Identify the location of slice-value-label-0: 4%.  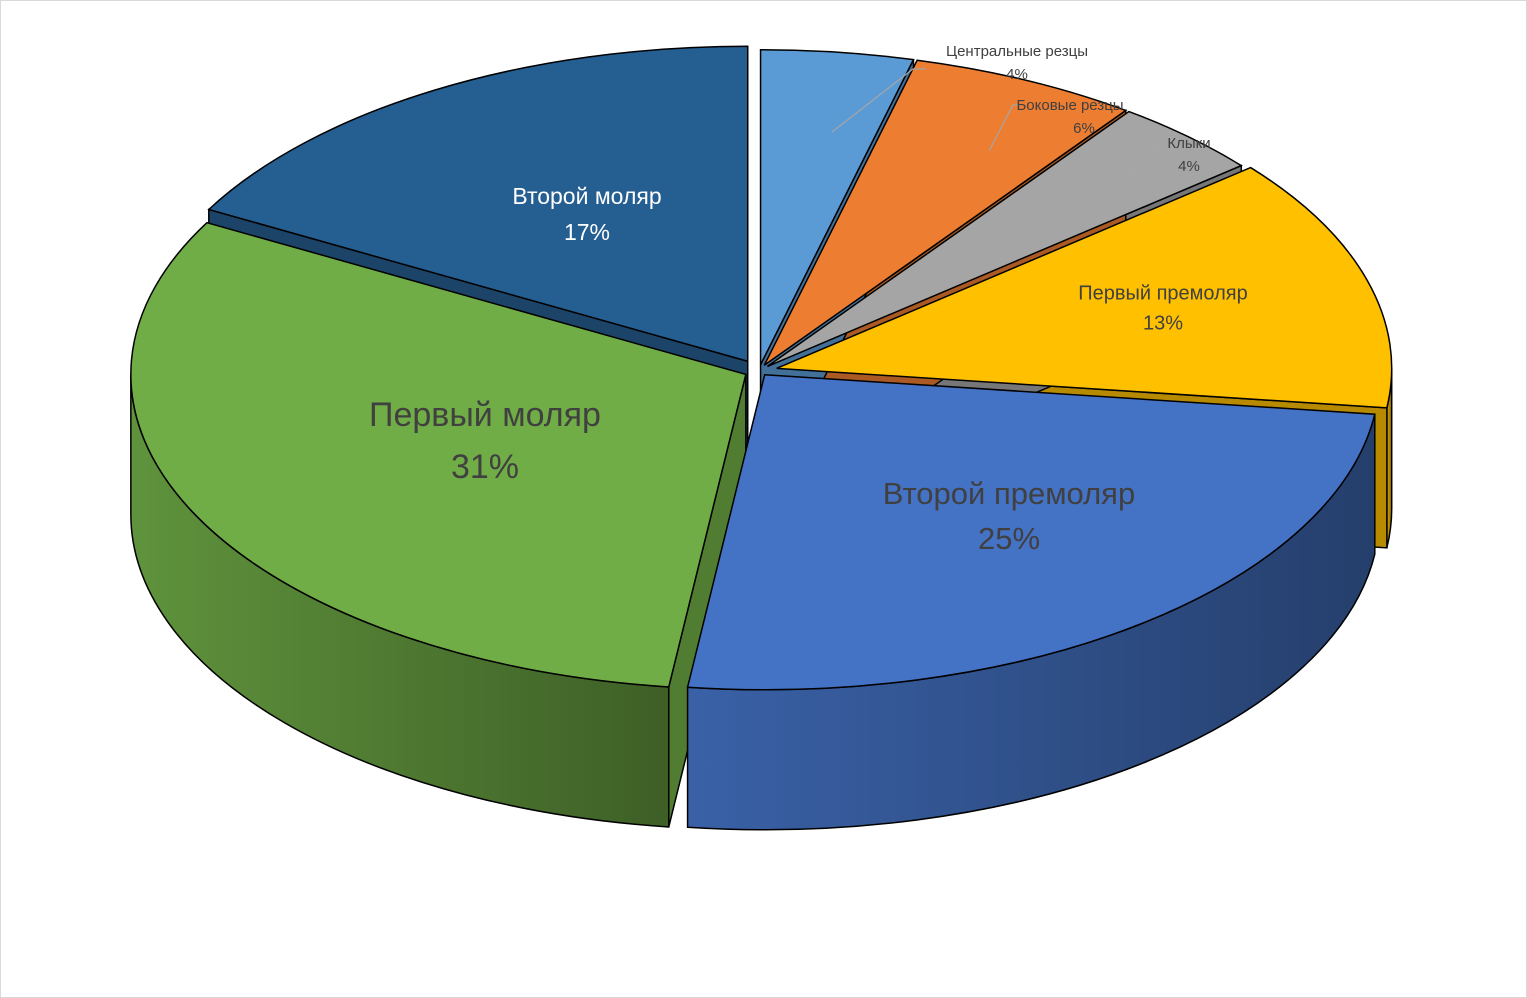
(1017, 74).